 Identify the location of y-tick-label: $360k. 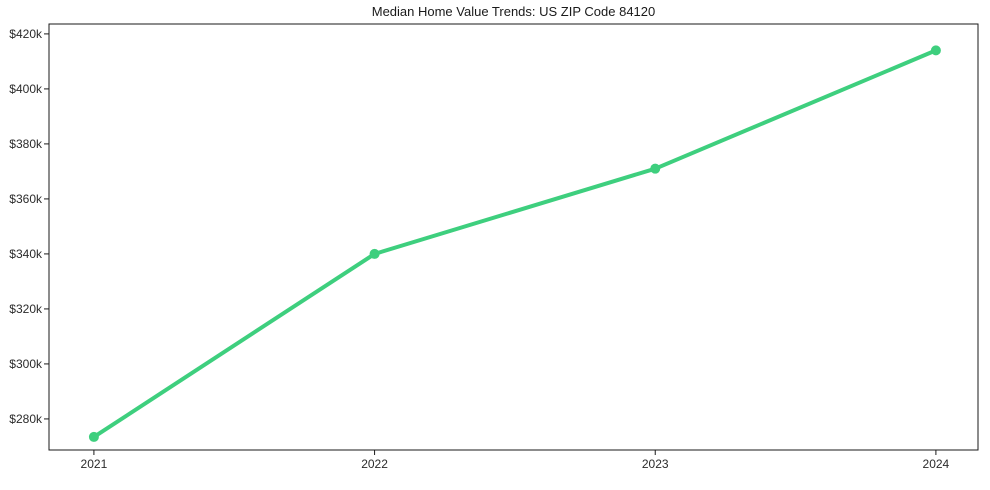
(25, 198).